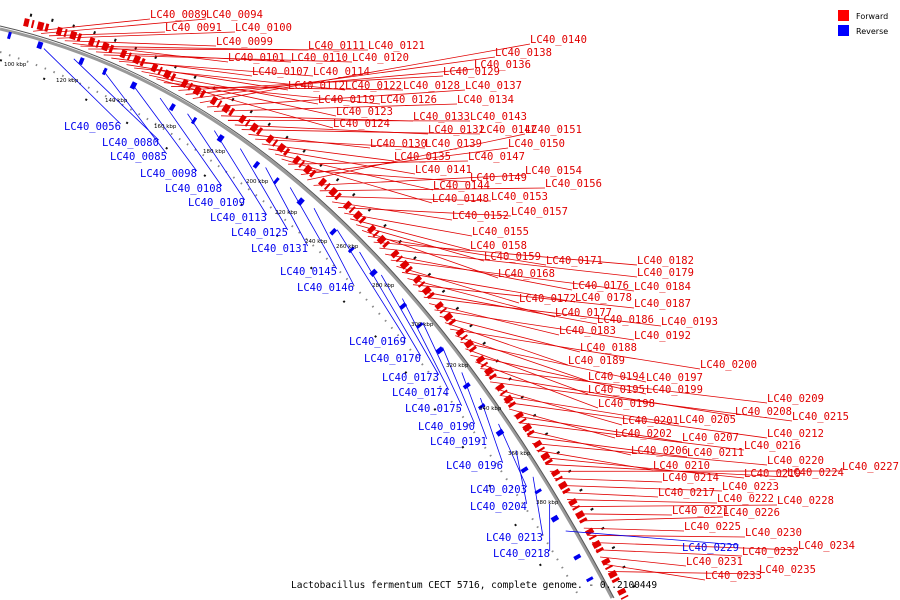 The height and width of the screenshot is (600, 900). Describe the element at coordinates (325, 288) in the screenshot. I see `reverse-gene-label: LC40_0146` at that location.